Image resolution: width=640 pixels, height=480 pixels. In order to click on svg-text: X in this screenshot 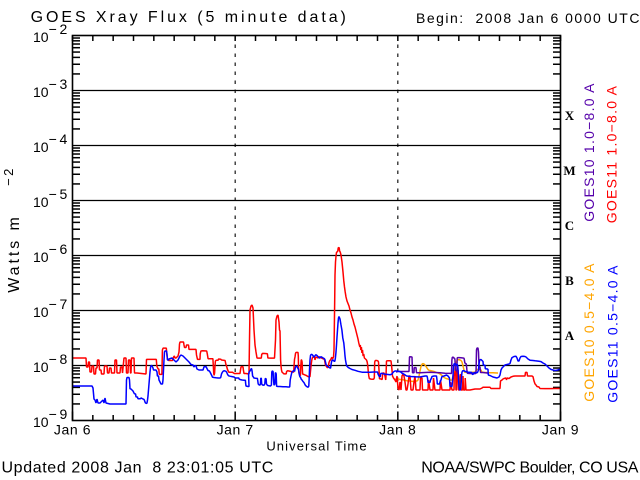, I will do `click(570, 115)`.